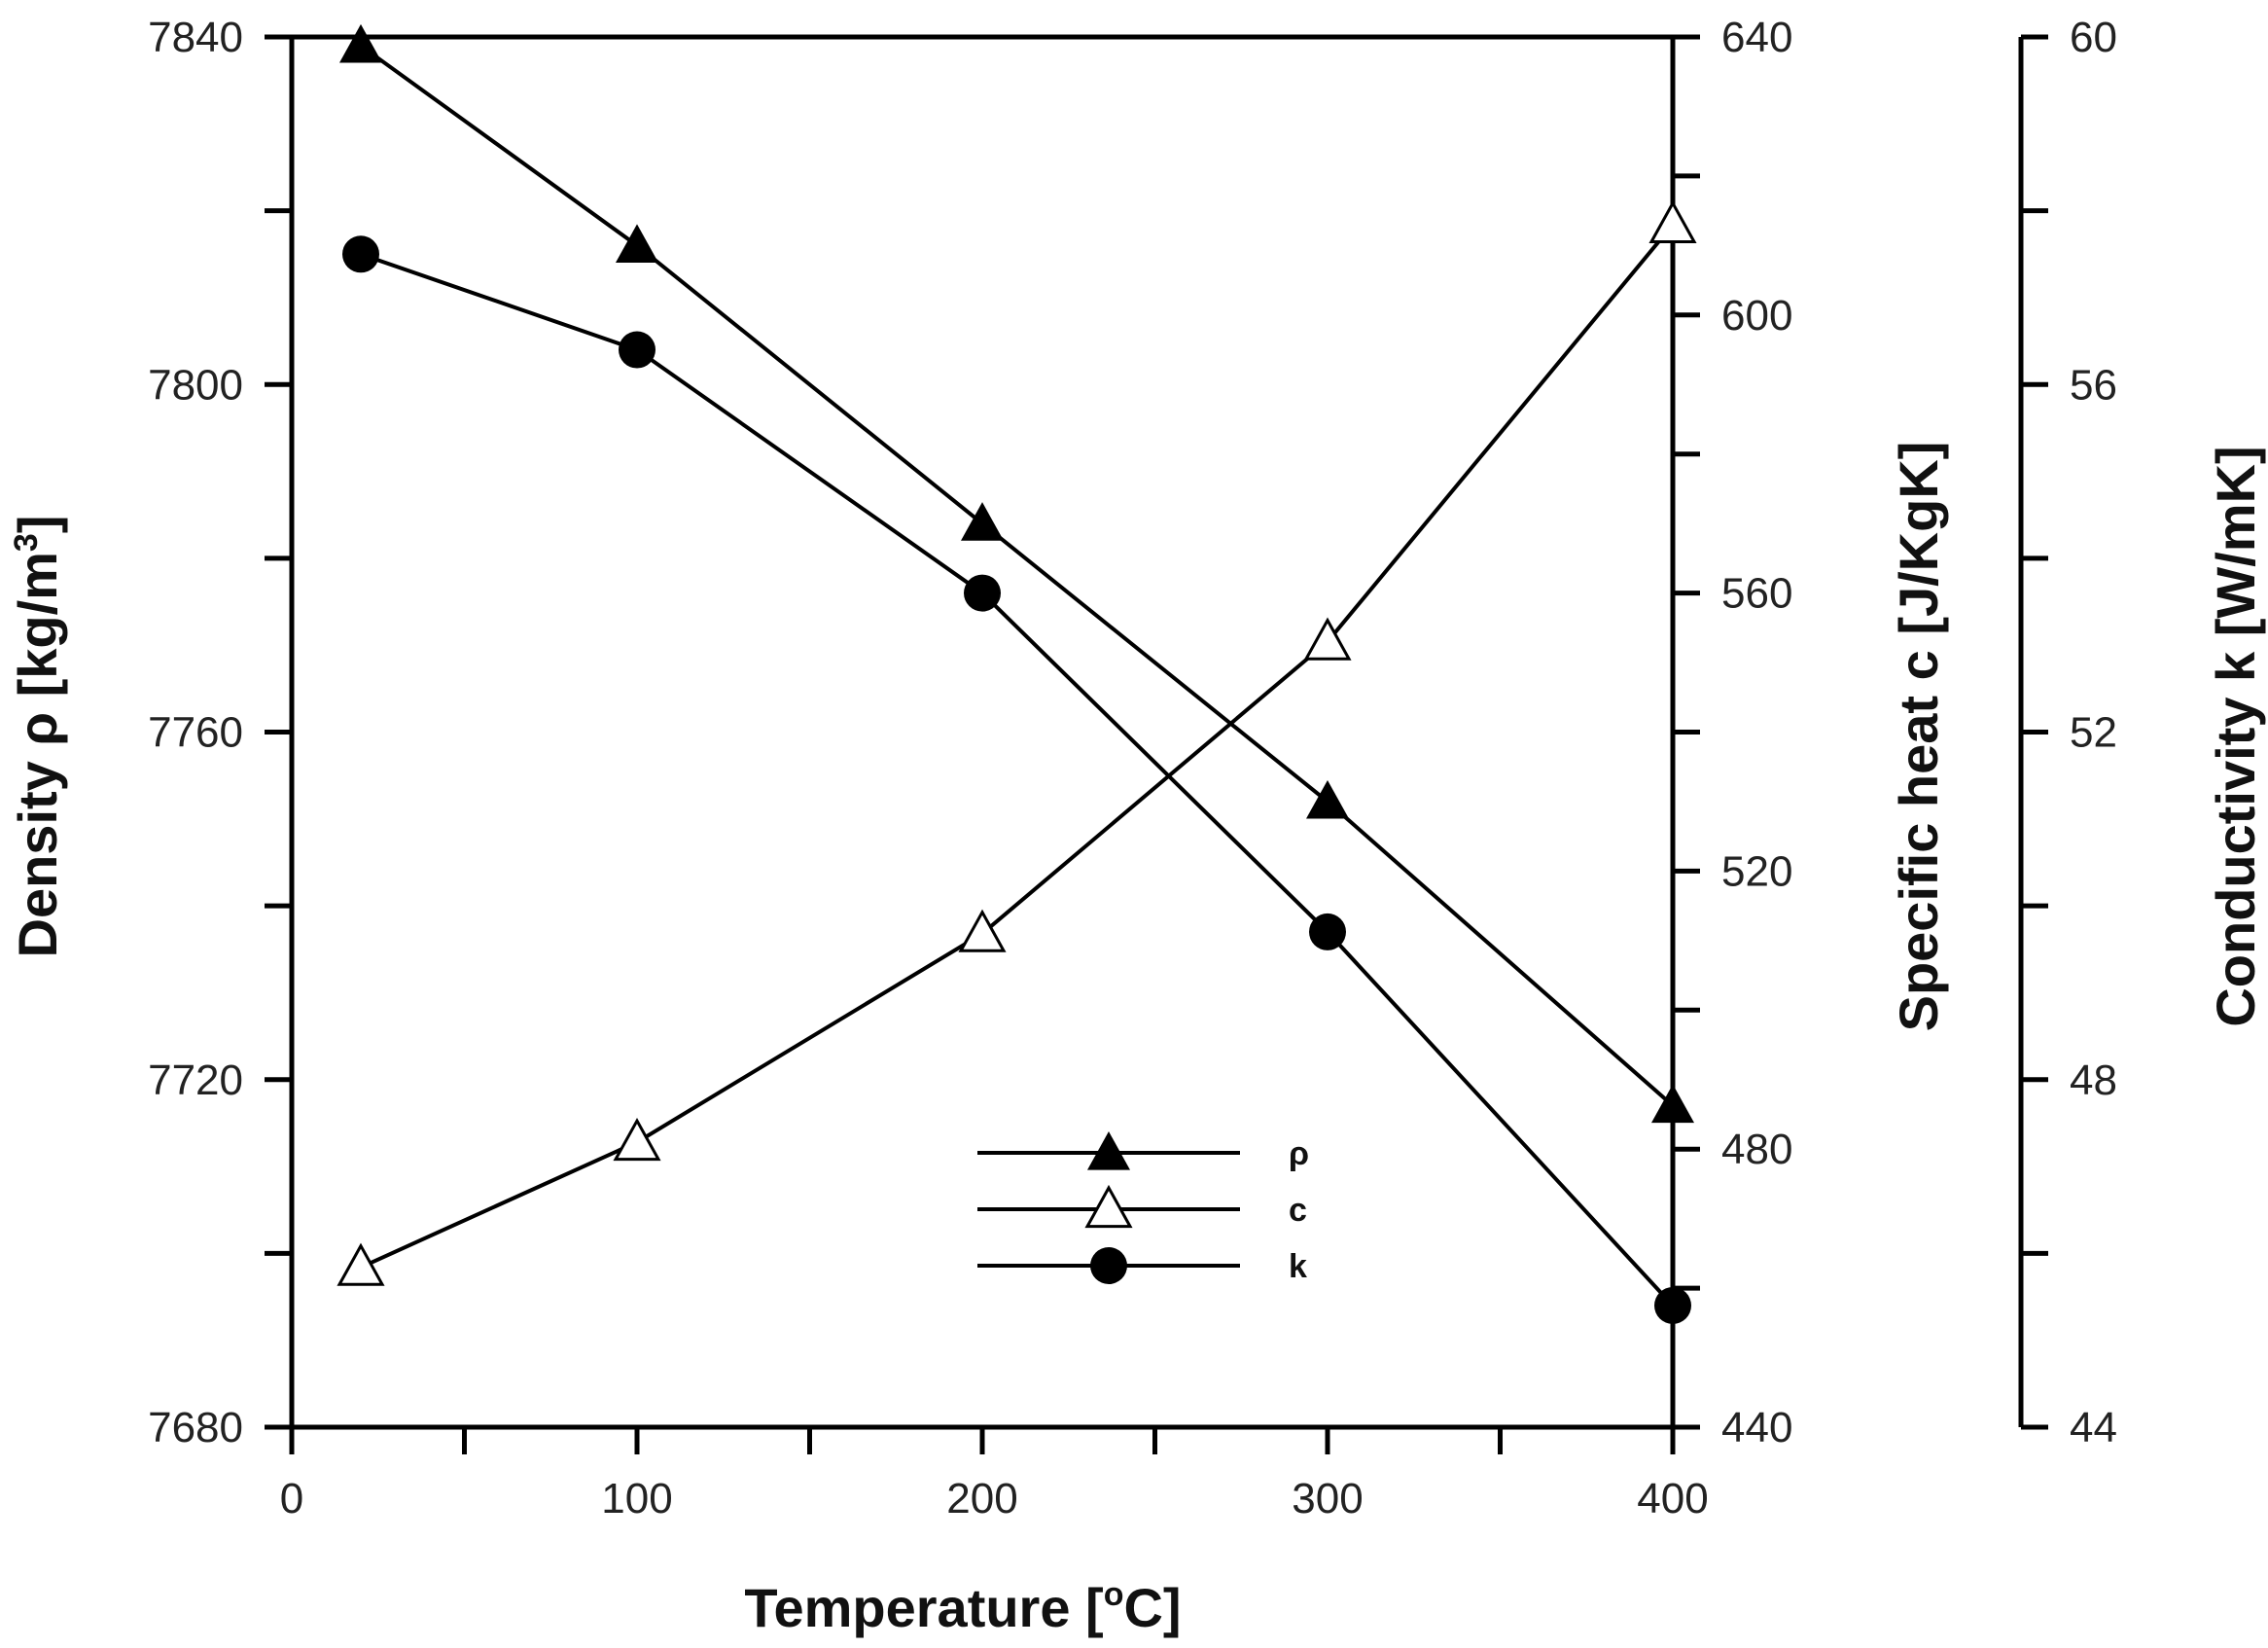 The image size is (2268, 1648). What do you see at coordinates (2093, 1427) in the screenshot?
I see `conductivity-tick-label: 44` at bounding box center [2093, 1427].